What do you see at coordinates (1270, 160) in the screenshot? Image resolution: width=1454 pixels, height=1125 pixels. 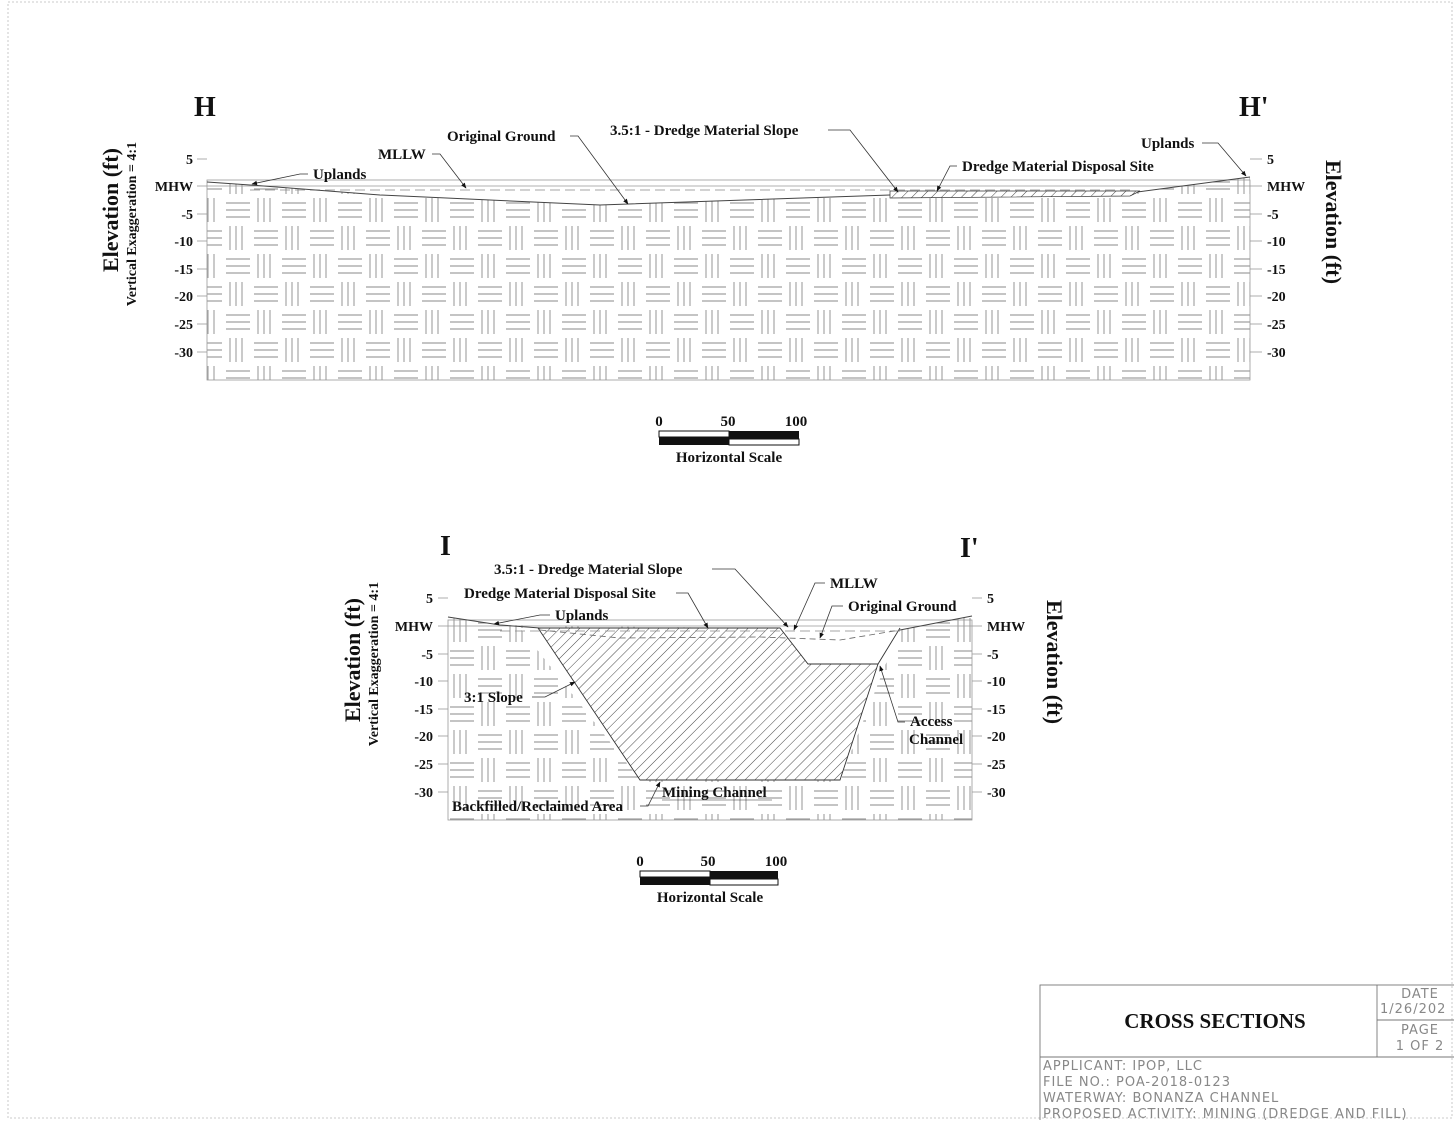 I see `section-h-right-tick-5: 5` at bounding box center [1270, 160].